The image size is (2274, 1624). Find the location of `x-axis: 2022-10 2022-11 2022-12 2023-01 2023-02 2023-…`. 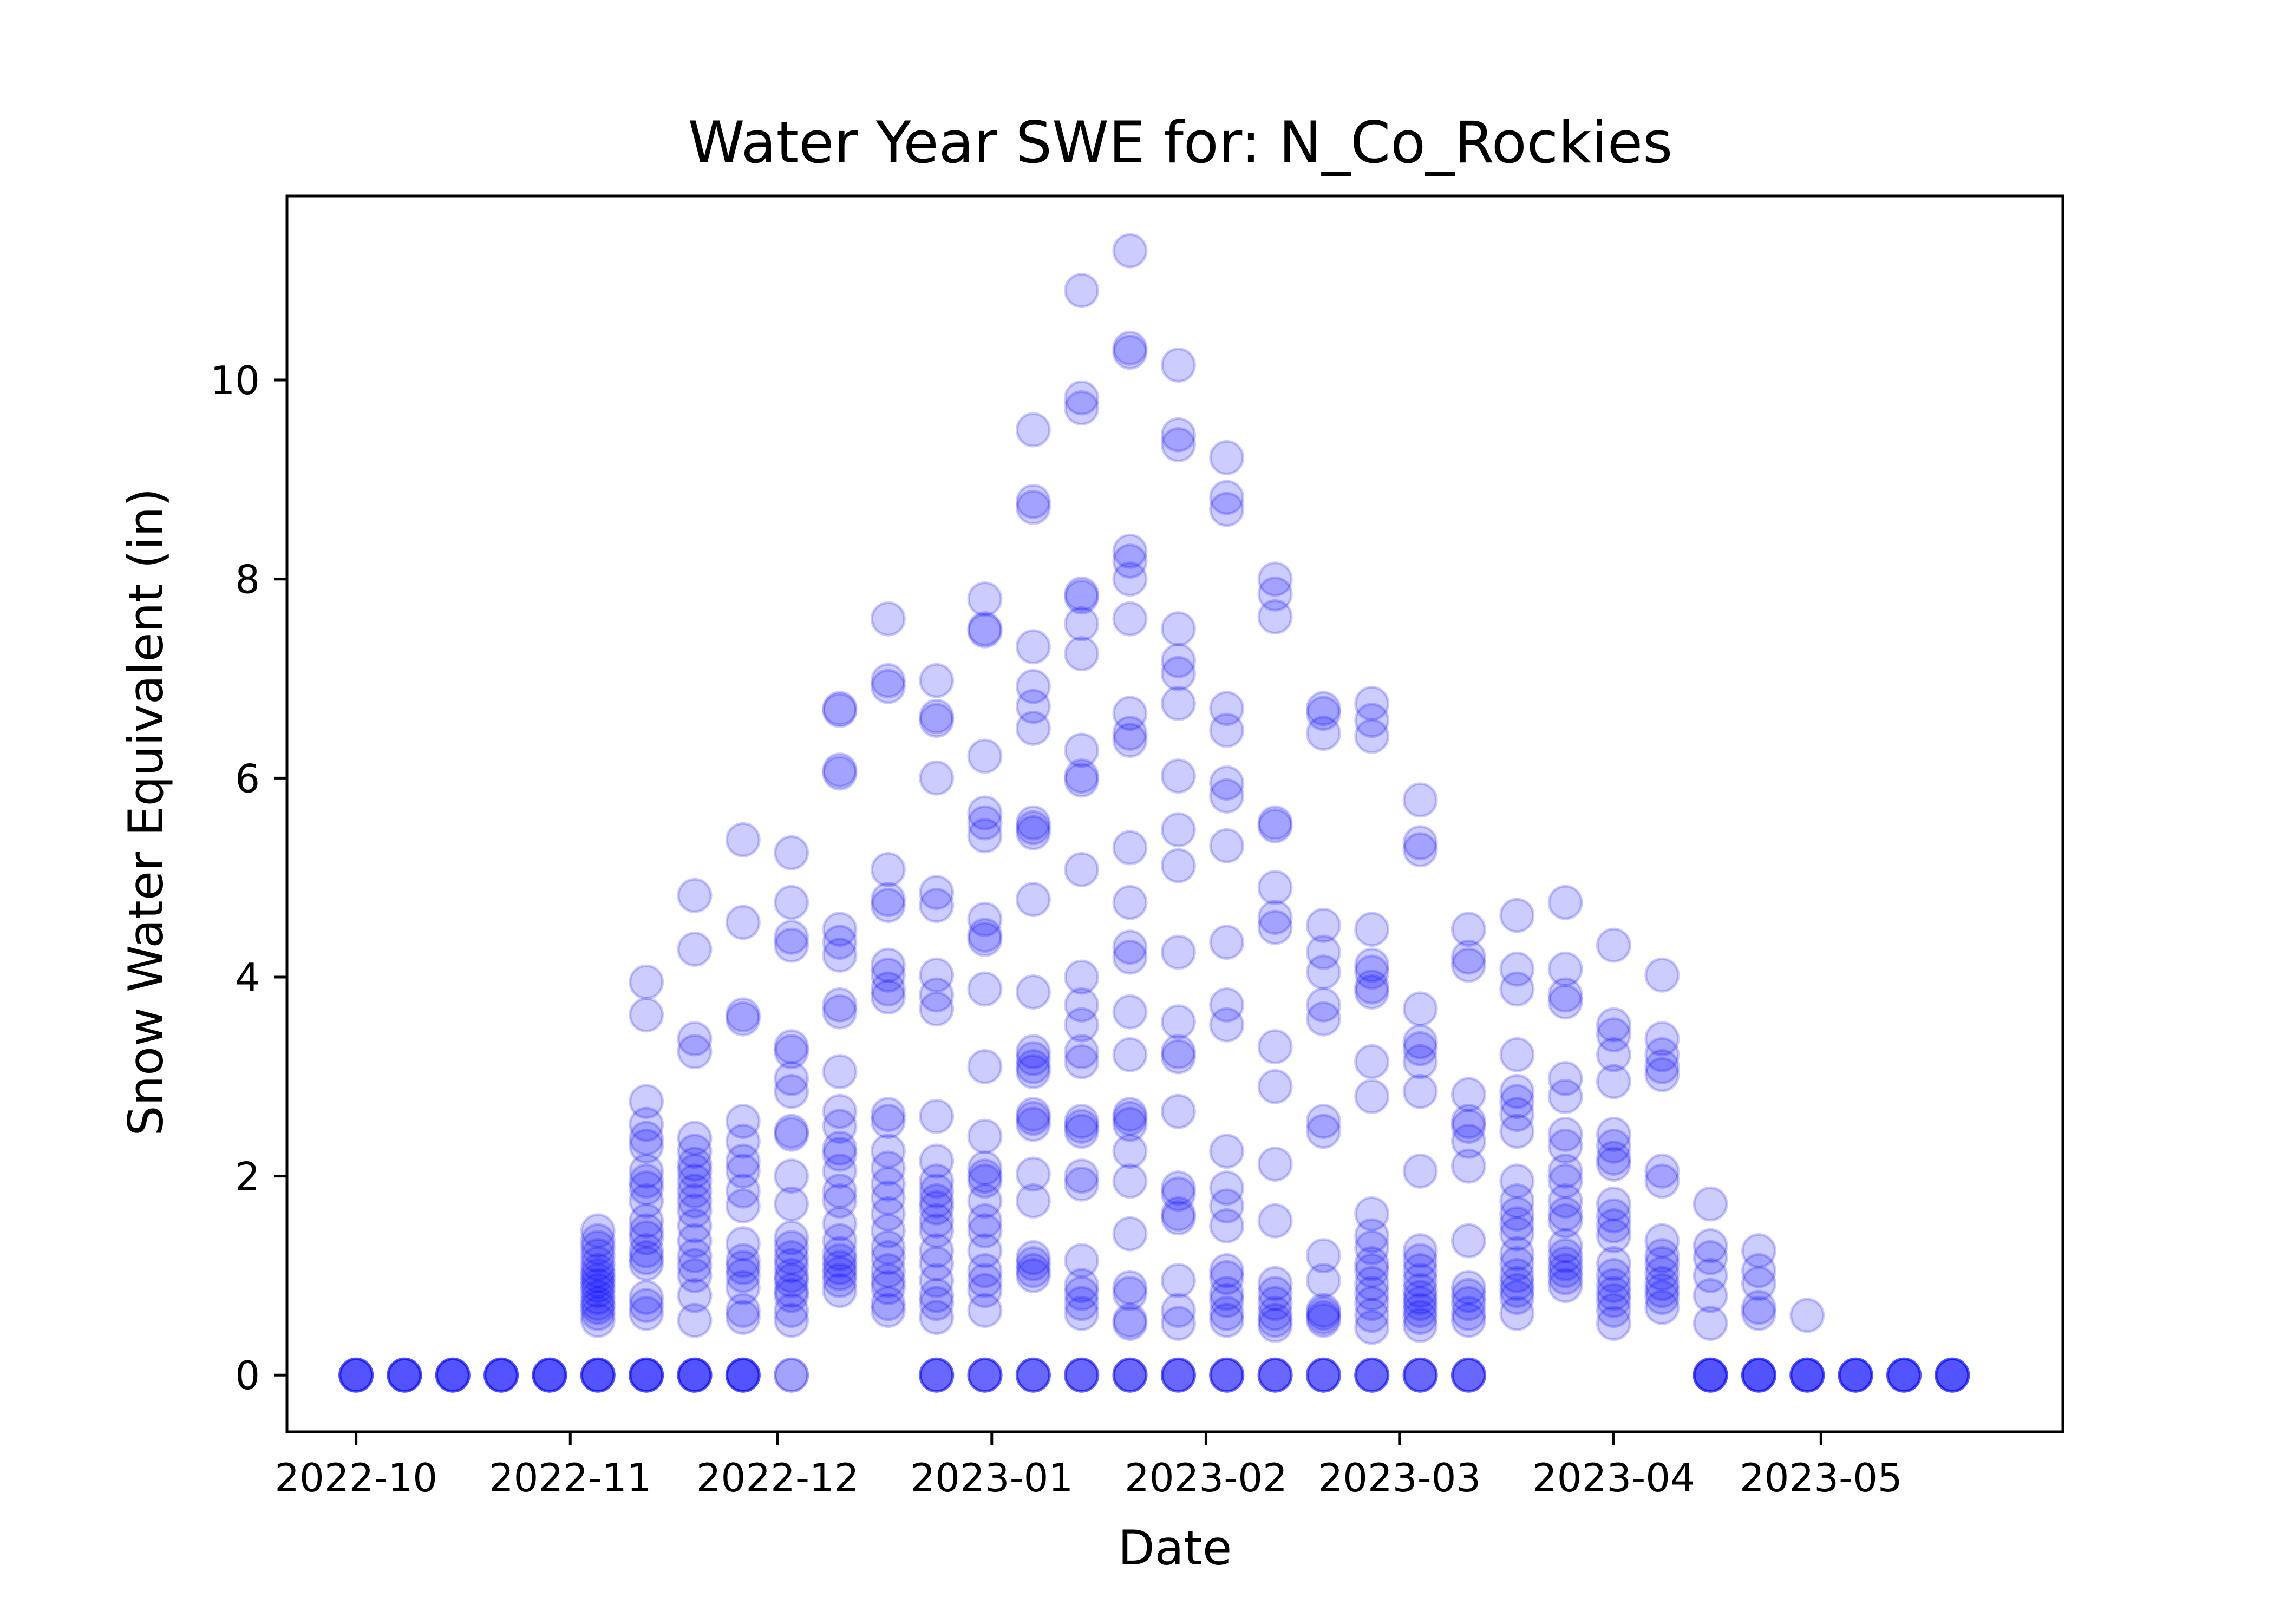

x-axis: 2022-10 2022-11 2022-12 2023-01 2023-02 2023-… is located at coordinates (1089, 1466).